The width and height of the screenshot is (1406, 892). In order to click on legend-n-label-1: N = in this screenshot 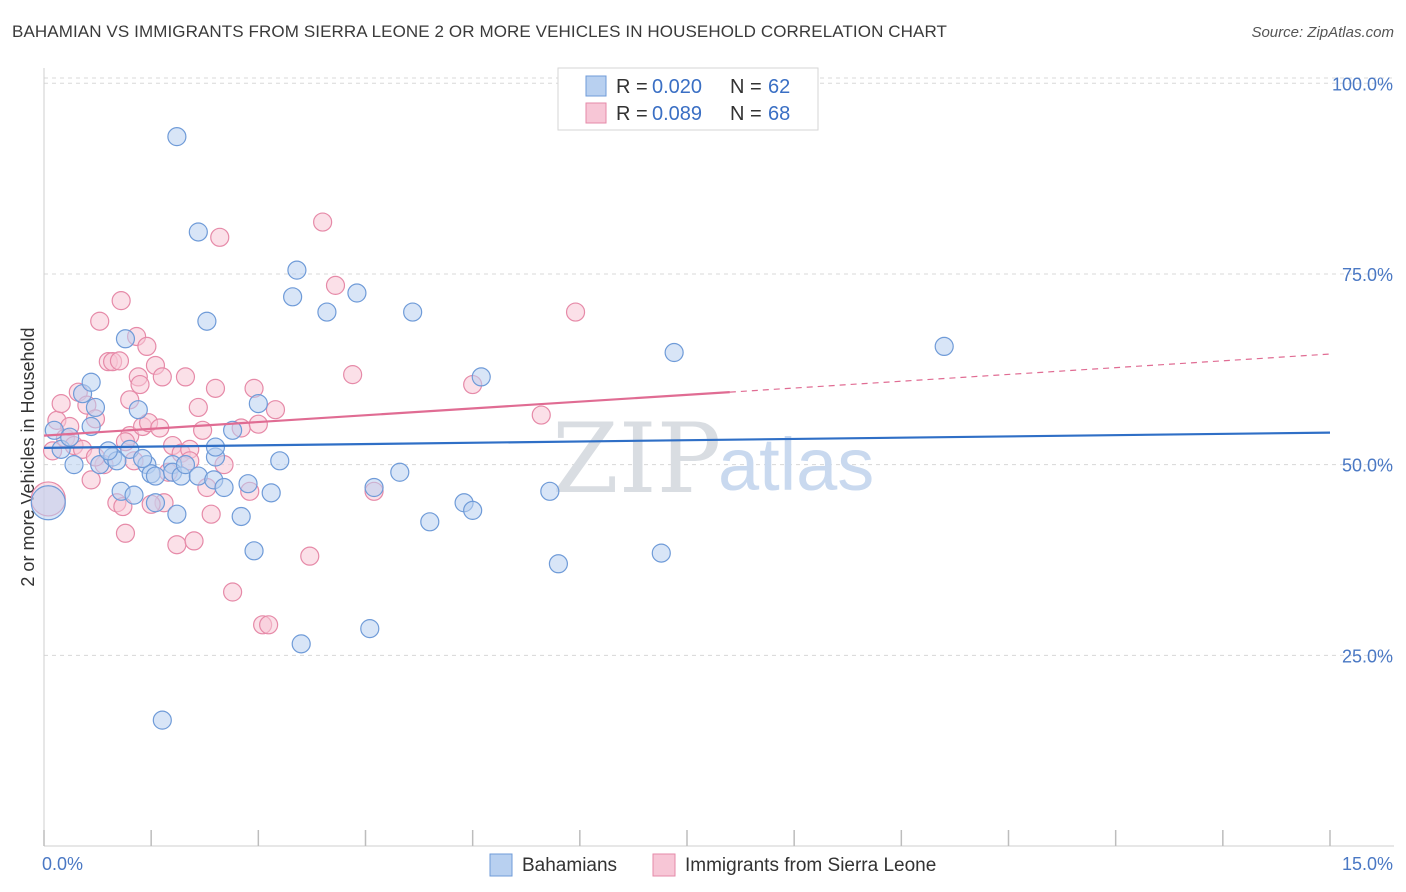, I will do `click(748, 87)`.